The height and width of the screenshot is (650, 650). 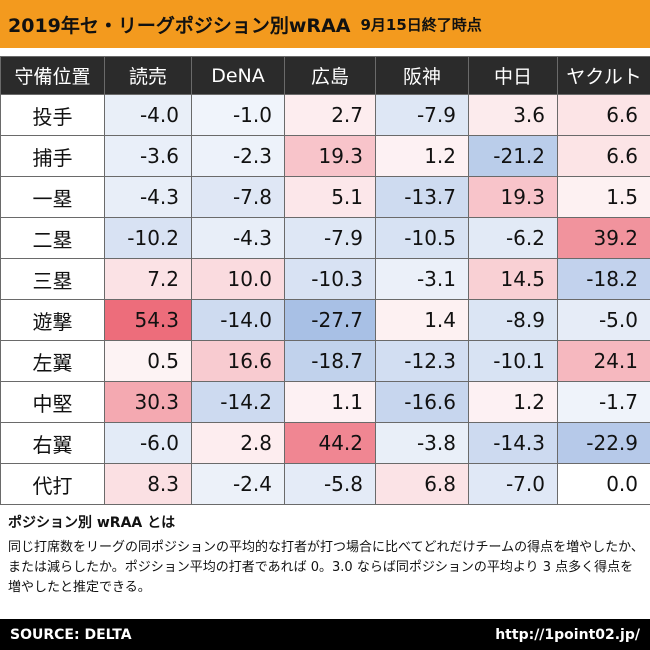 I want to click on wraa-cell: -1.7, so click(x=603, y=402).